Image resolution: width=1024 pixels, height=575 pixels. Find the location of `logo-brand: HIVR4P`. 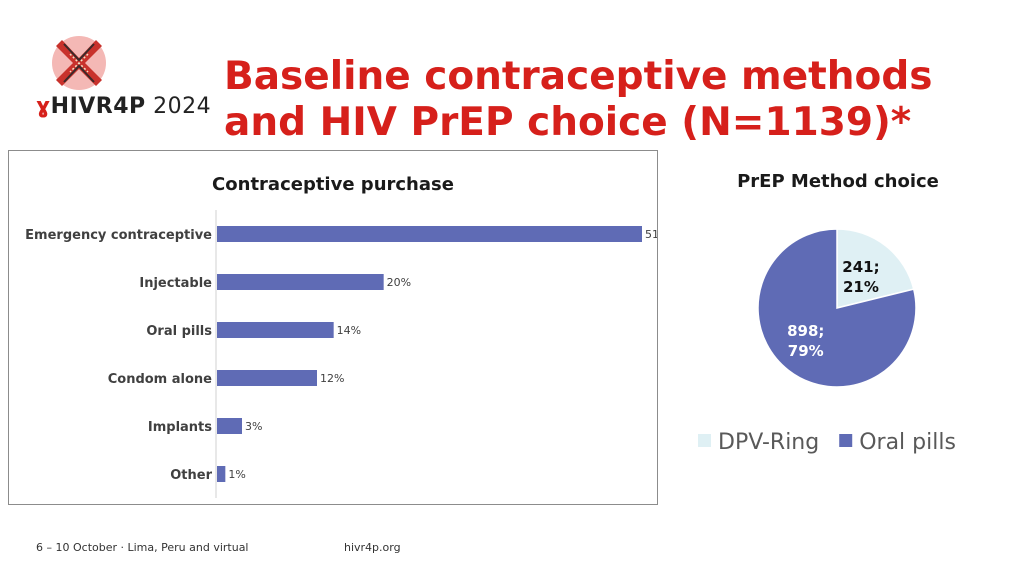

logo-brand: HIVR4P is located at coordinates (98, 106).